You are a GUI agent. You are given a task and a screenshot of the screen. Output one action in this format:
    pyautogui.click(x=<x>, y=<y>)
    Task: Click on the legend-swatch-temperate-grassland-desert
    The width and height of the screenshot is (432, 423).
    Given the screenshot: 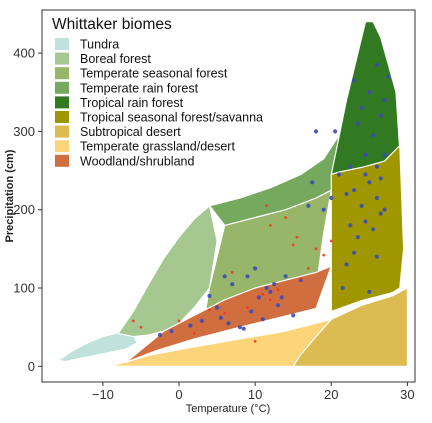 What is the action you would take?
    pyautogui.click(x=62, y=146)
    